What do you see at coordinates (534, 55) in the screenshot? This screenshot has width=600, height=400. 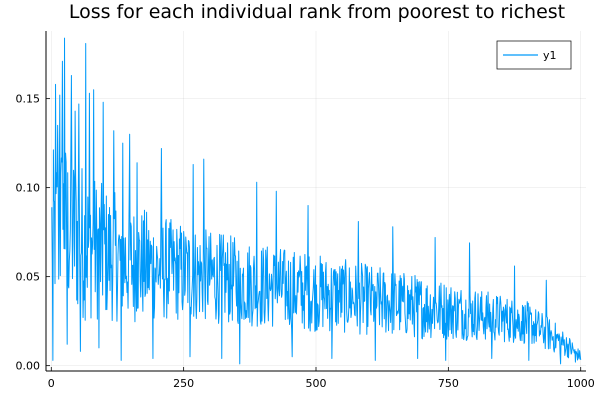 I see `legend: y1` at bounding box center [534, 55].